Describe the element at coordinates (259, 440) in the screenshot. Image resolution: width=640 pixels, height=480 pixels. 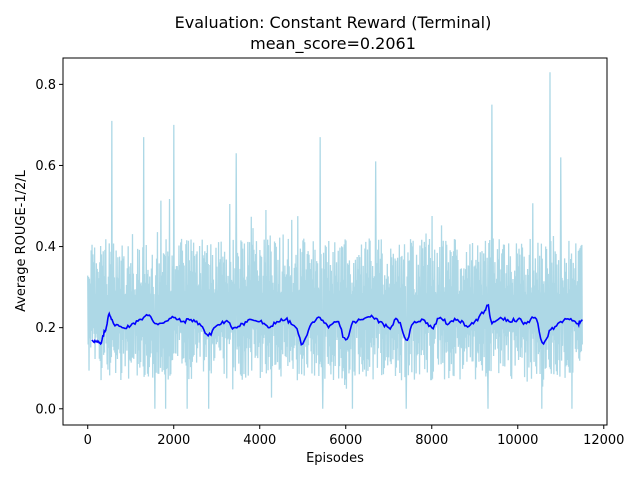
I see `x-tick-label: 4000` at that location.